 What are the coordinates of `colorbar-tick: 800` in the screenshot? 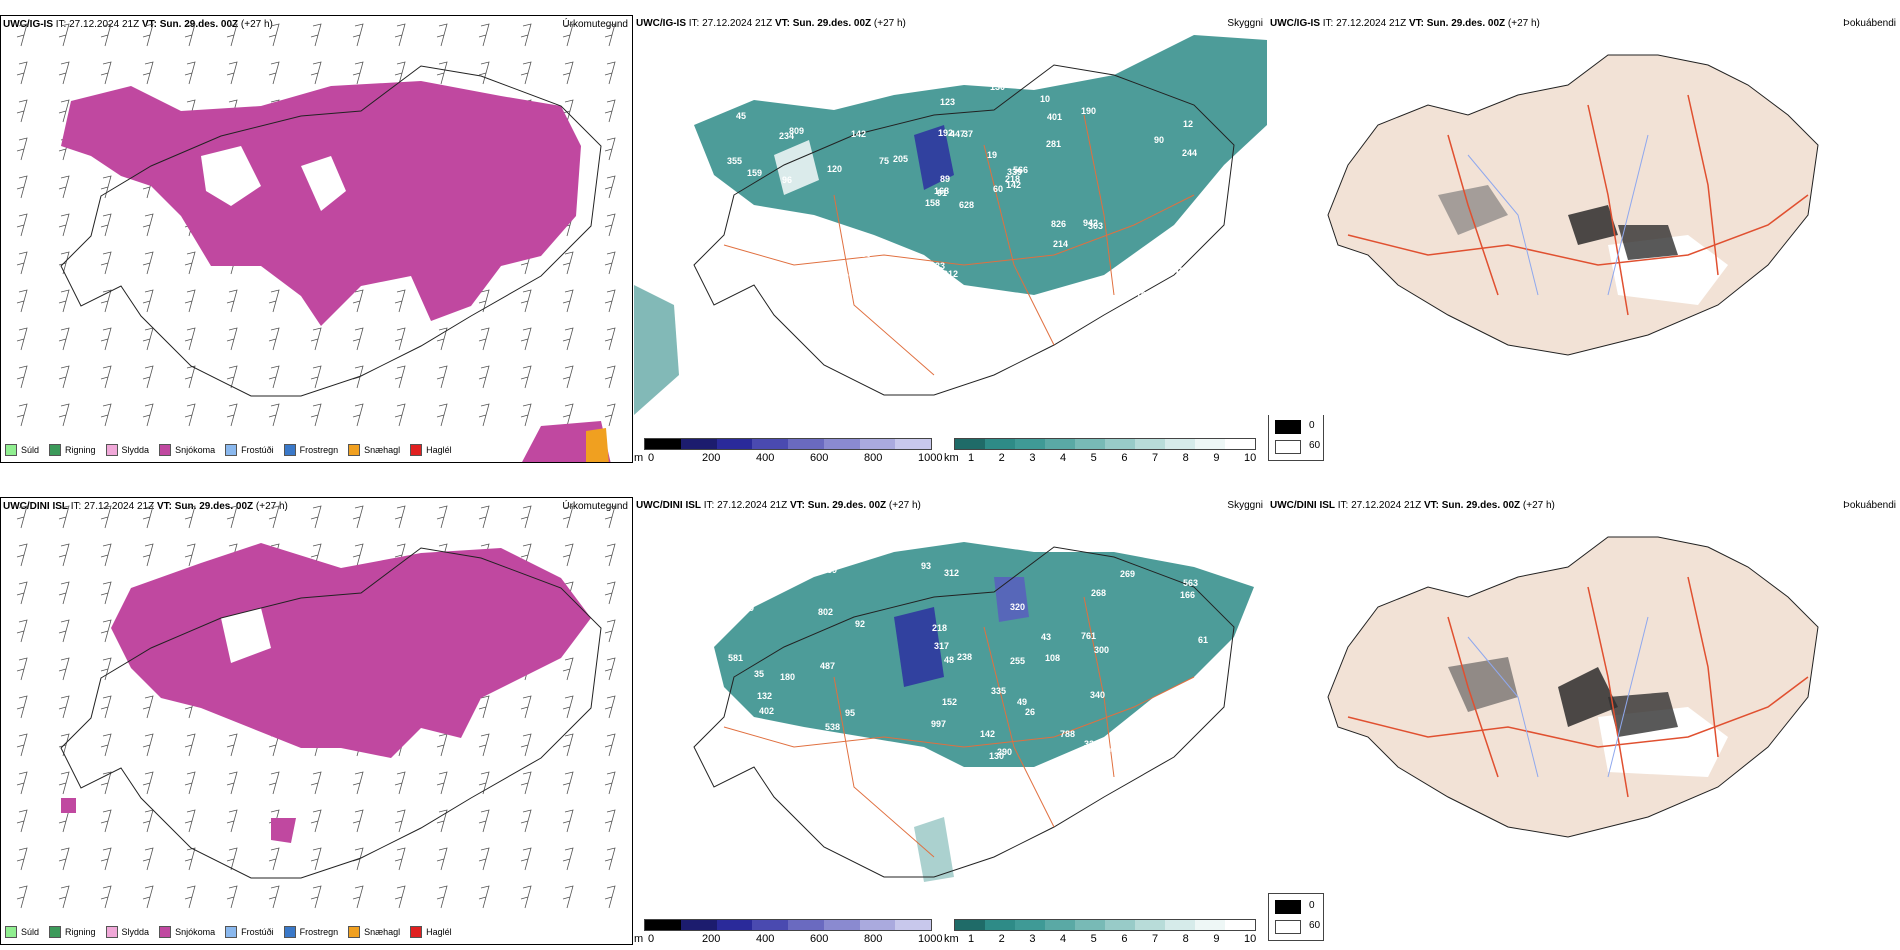 It's located at (873, 457).